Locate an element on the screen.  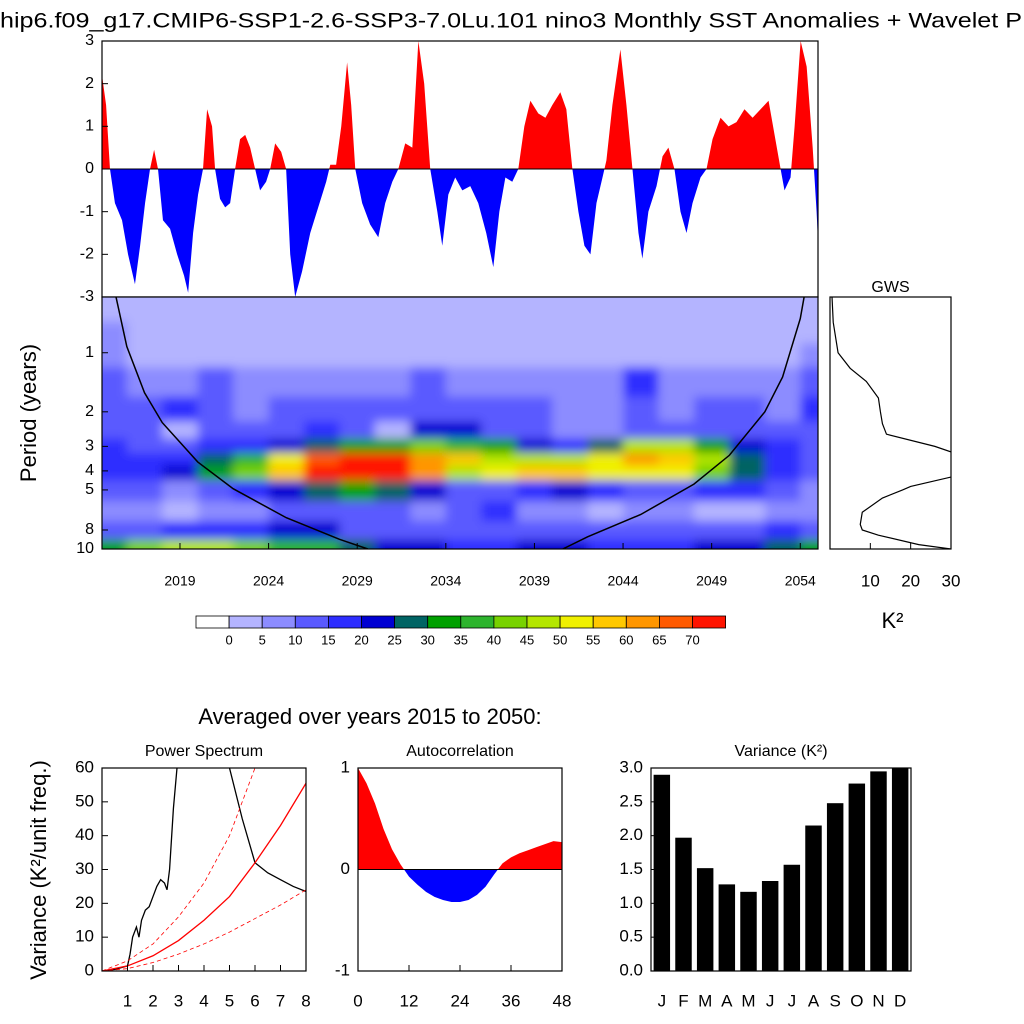
y-tick-label: 3 is located at coordinates (89, 40).